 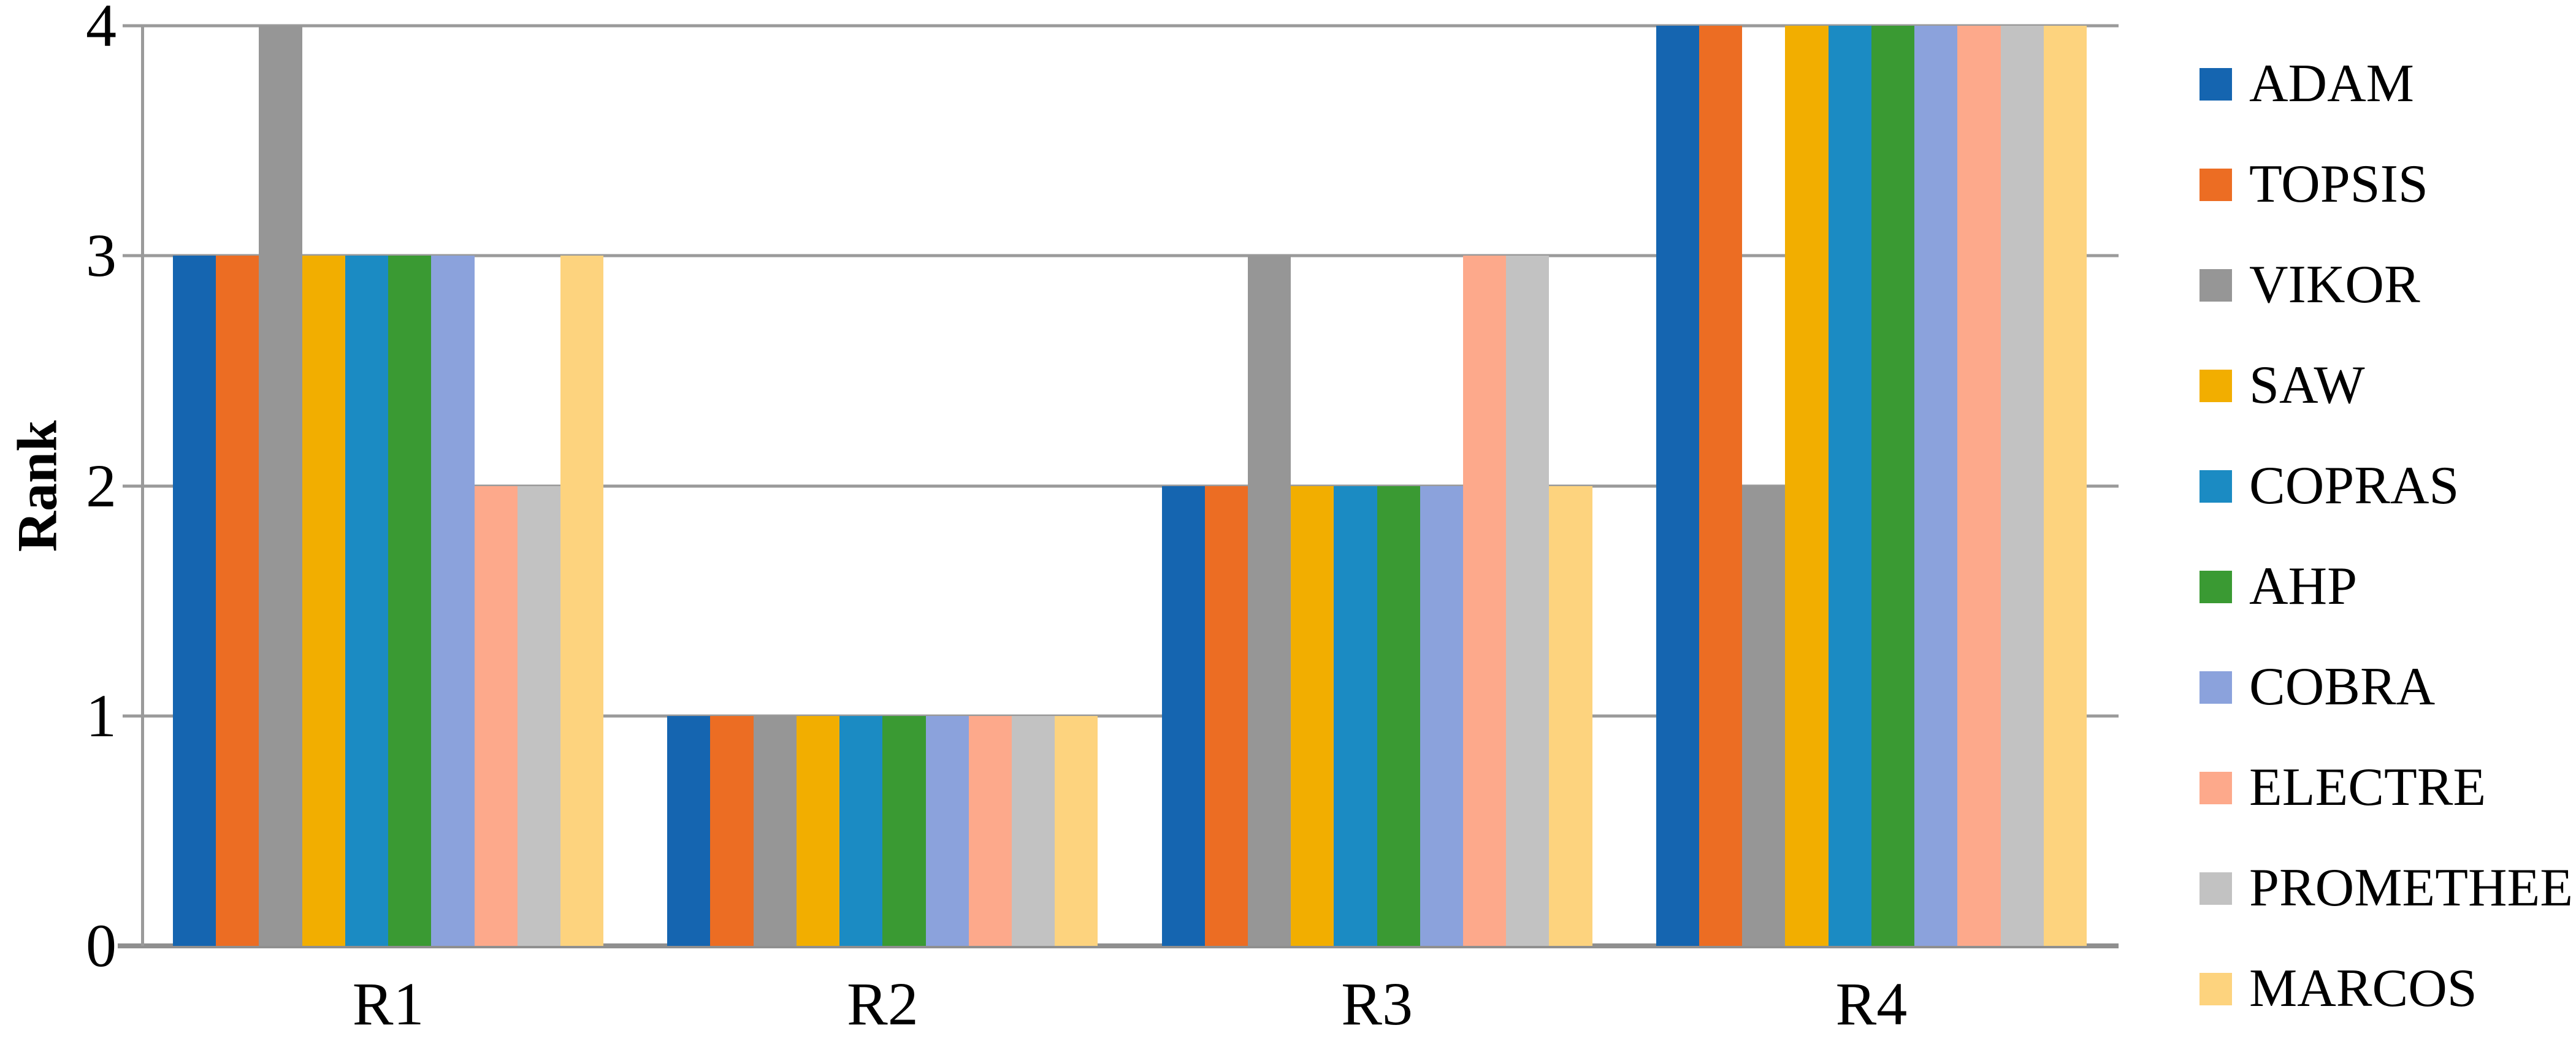 I want to click on legend-label-copras: COPRAS, so click(x=2354, y=486).